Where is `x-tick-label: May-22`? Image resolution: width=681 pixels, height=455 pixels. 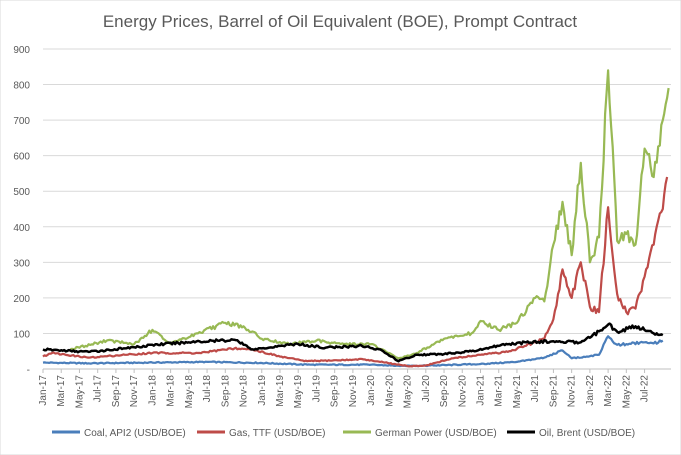 x-tick-label: May-22 is located at coordinates (626, 392).